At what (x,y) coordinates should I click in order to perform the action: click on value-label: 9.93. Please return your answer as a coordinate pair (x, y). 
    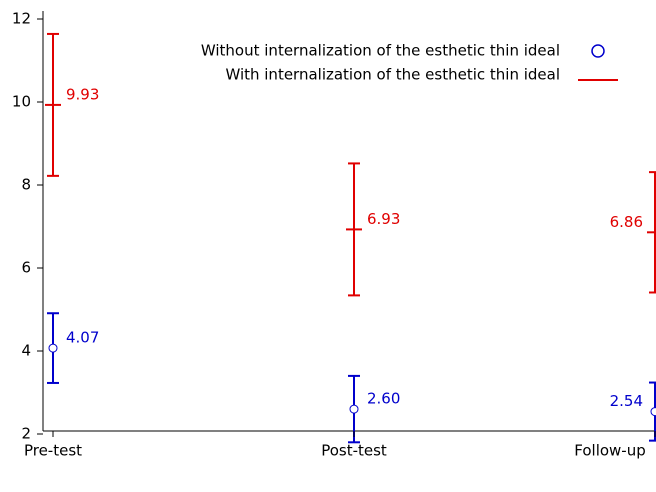
    Looking at the image, I should click on (82, 94).